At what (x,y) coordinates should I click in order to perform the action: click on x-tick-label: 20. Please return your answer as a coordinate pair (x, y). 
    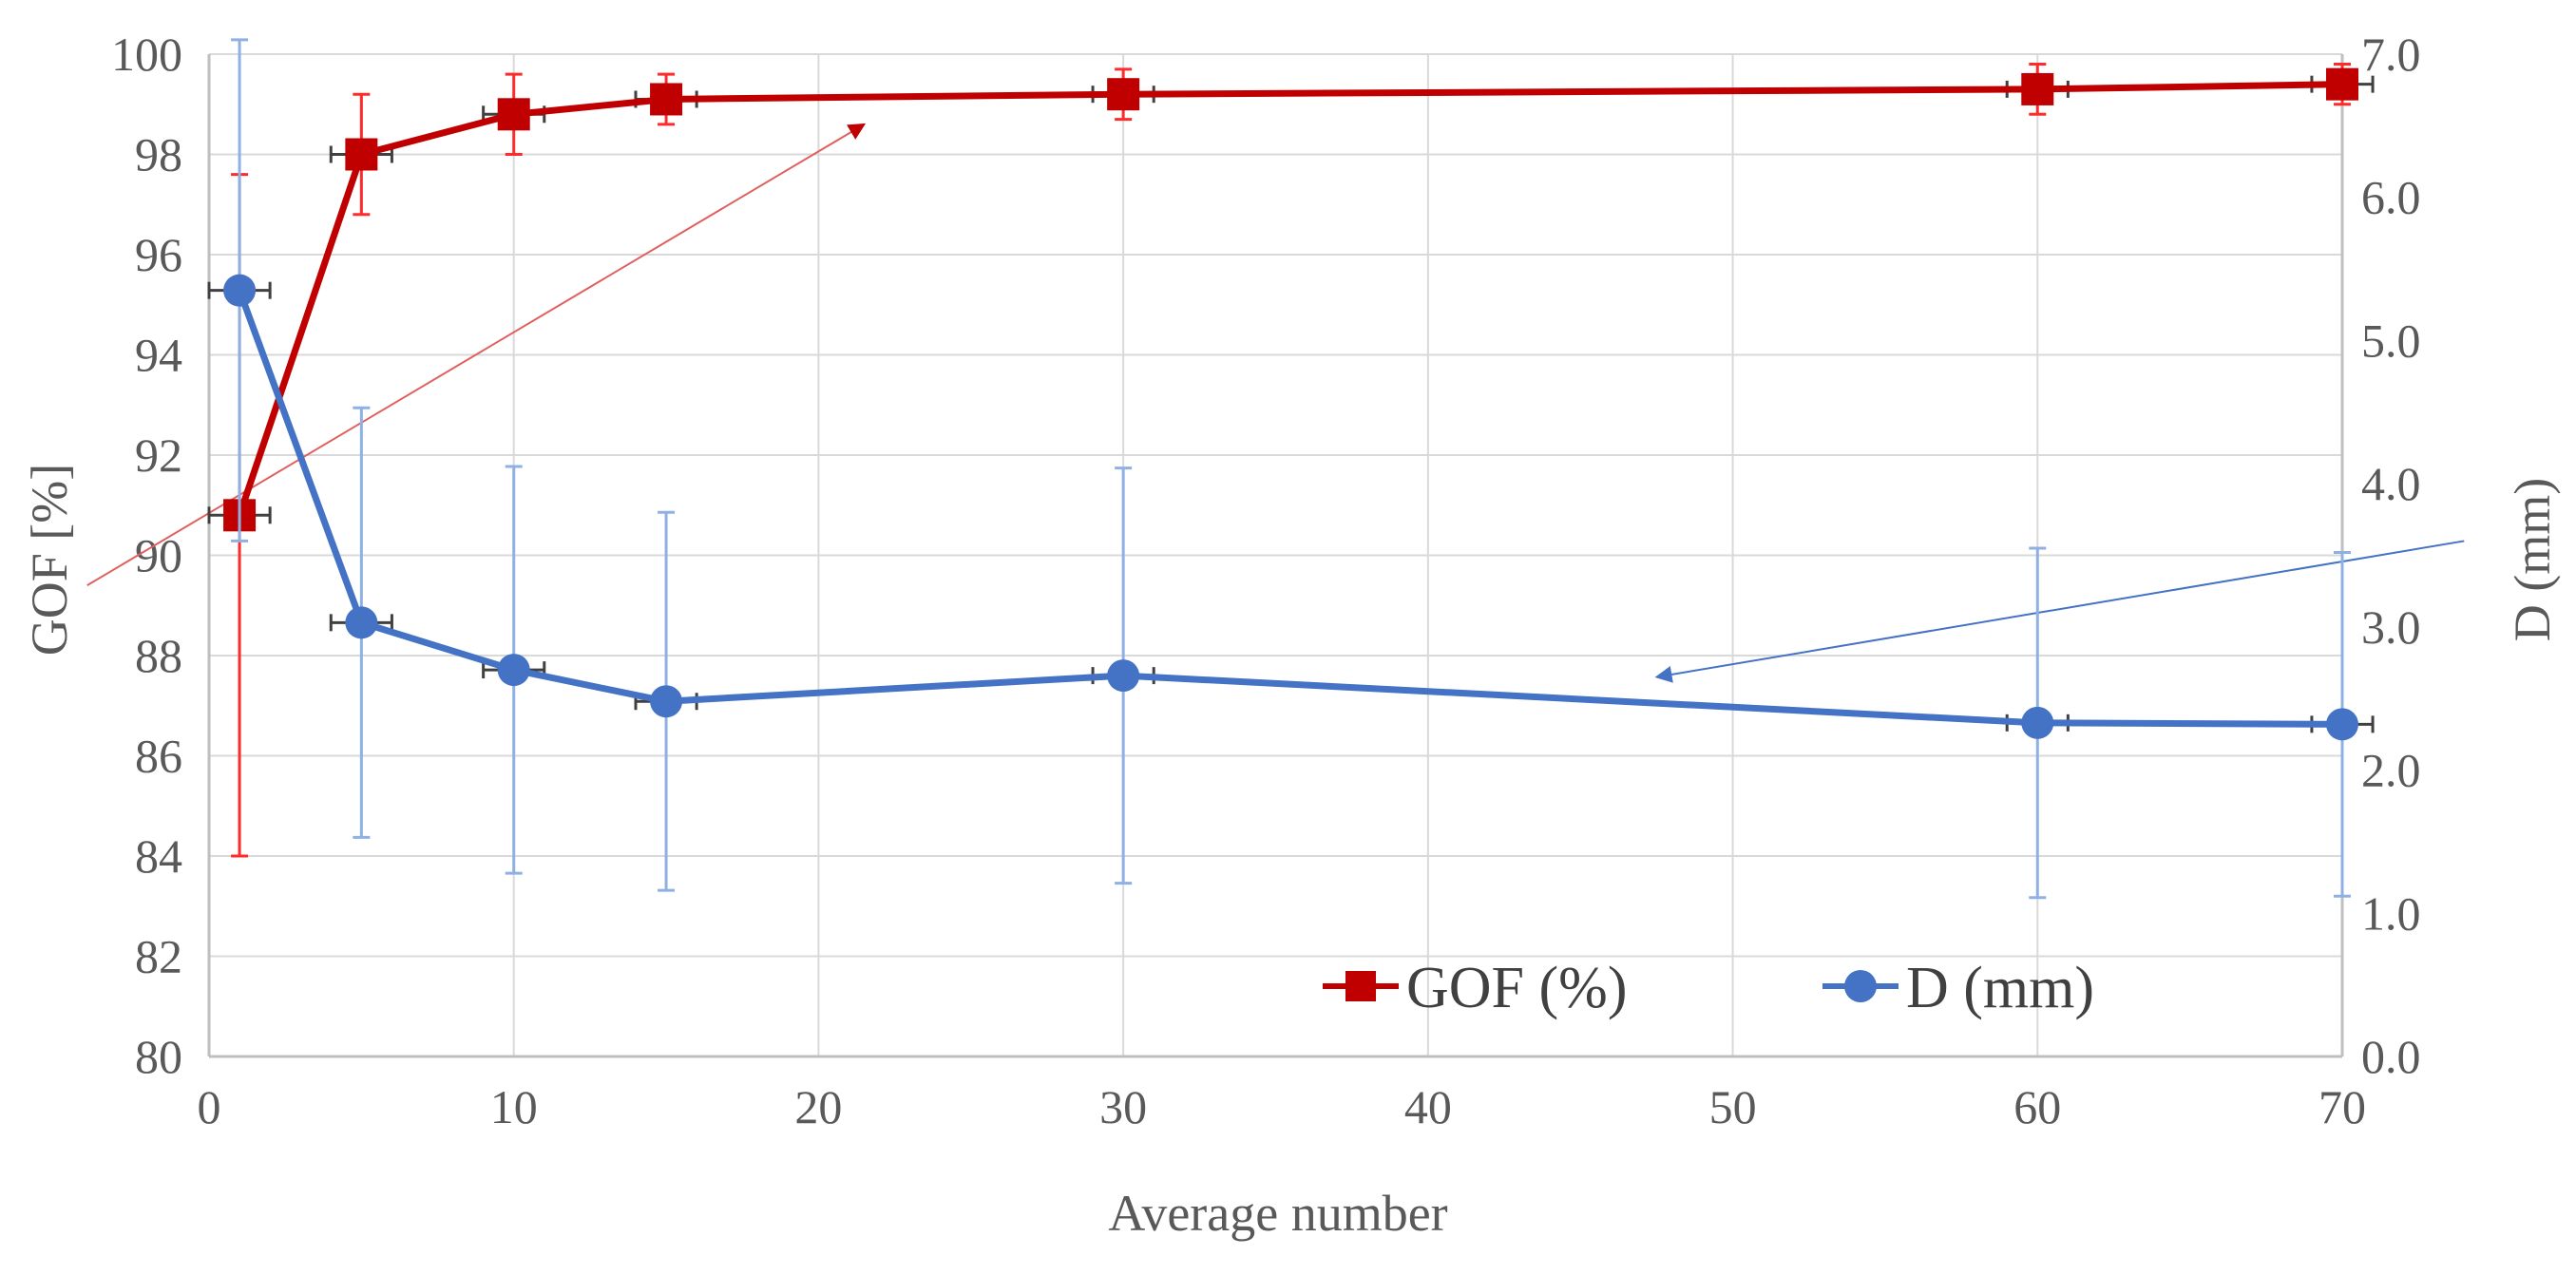
    Looking at the image, I should click on (818, 1106).